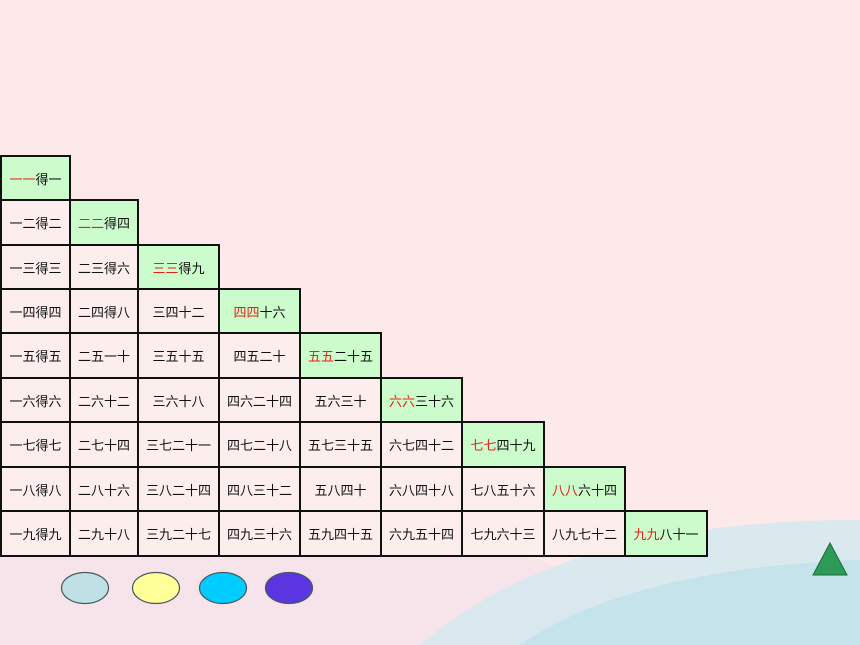  Describe the element at coordinates (564, 491) in the screenshot. I see `square-prefix: 八八` at that location.